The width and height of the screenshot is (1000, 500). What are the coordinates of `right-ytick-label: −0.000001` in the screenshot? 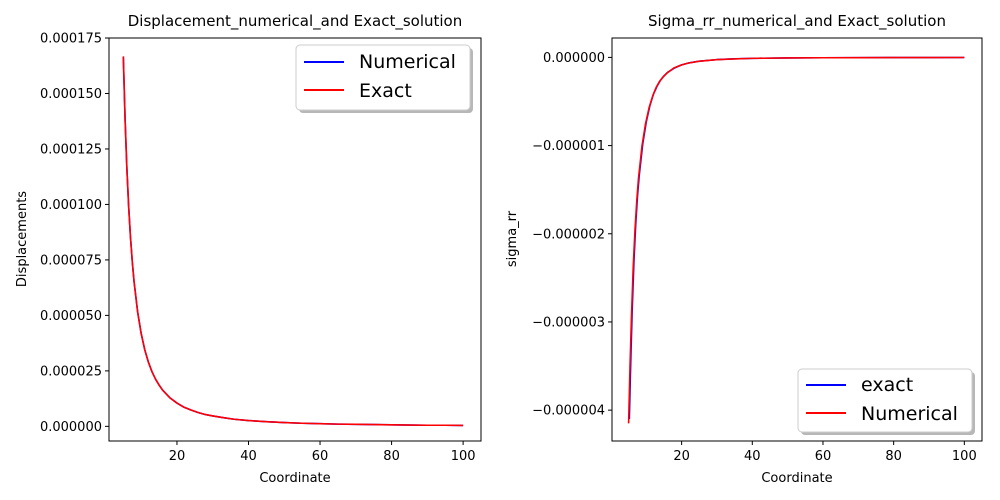 It's located at (568, 146).